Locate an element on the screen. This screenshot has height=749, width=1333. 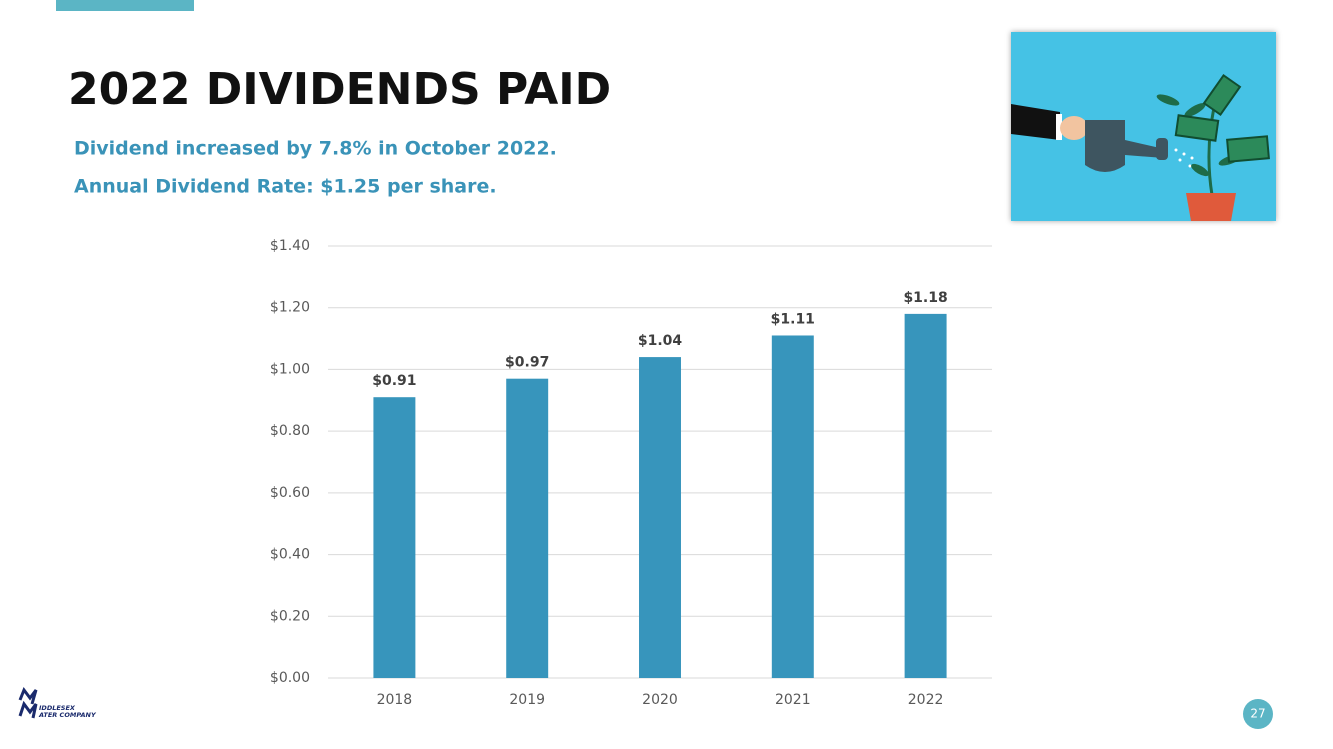
y-tick-label: $1.20 is located at coordinates (290, 308).